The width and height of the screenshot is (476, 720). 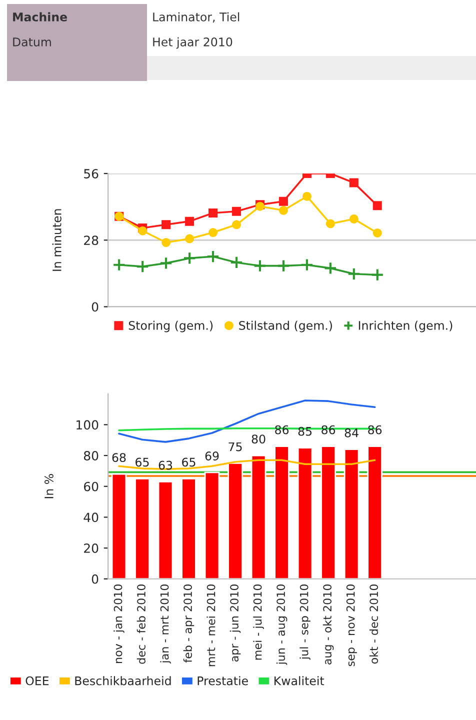 What do you see at coordinates (49, 486) in the screenshot?
I see `y-axis-title: In %` at bounding box center [49, 486].